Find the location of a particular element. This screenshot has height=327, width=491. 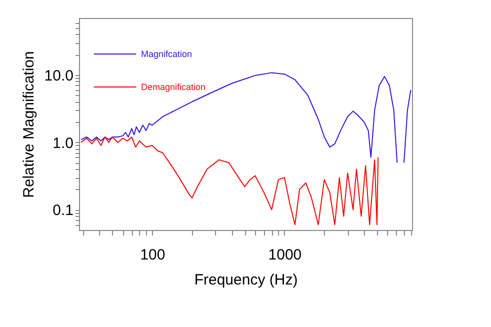

x-tick-label: 100 is located at coordinates (153, 255).